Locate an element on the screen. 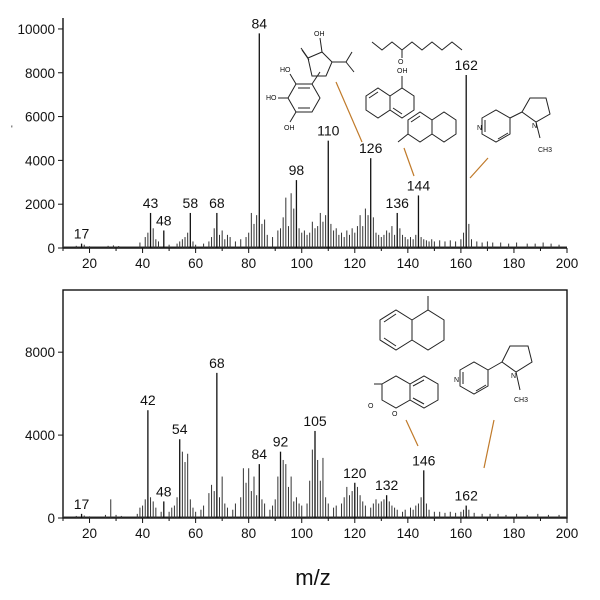  top-ester-structure is located at coordinates (417, 49).